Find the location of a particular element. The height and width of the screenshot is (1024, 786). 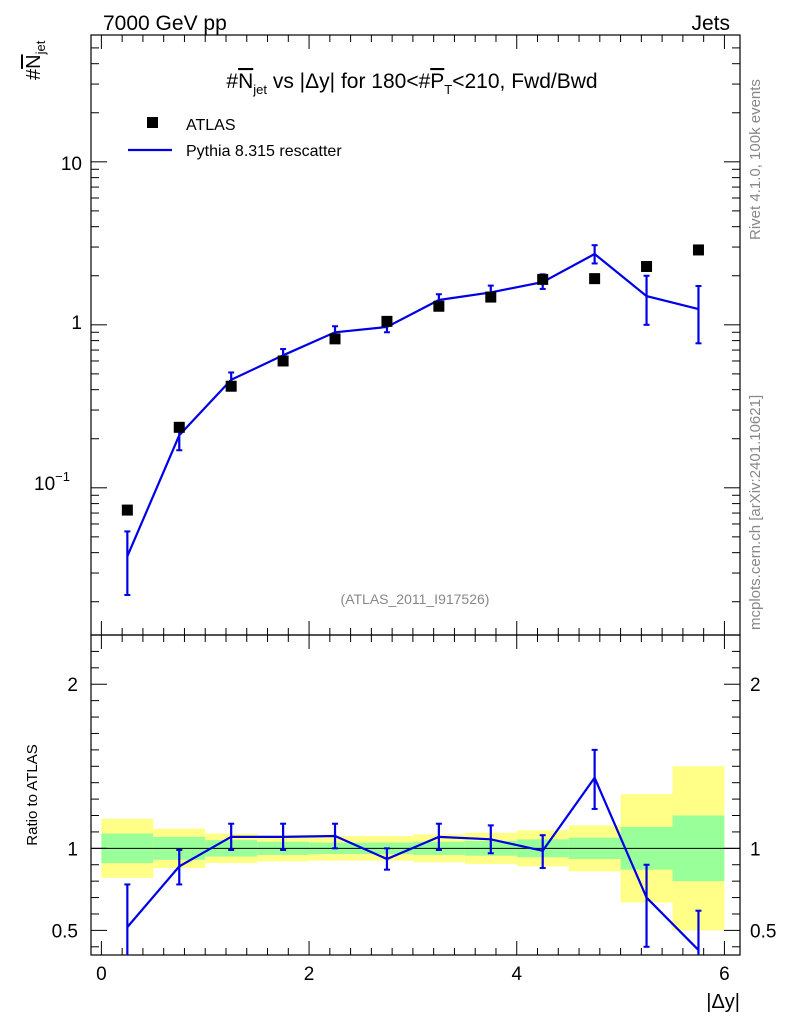

ratio-series is located at coordinates (413, 851).